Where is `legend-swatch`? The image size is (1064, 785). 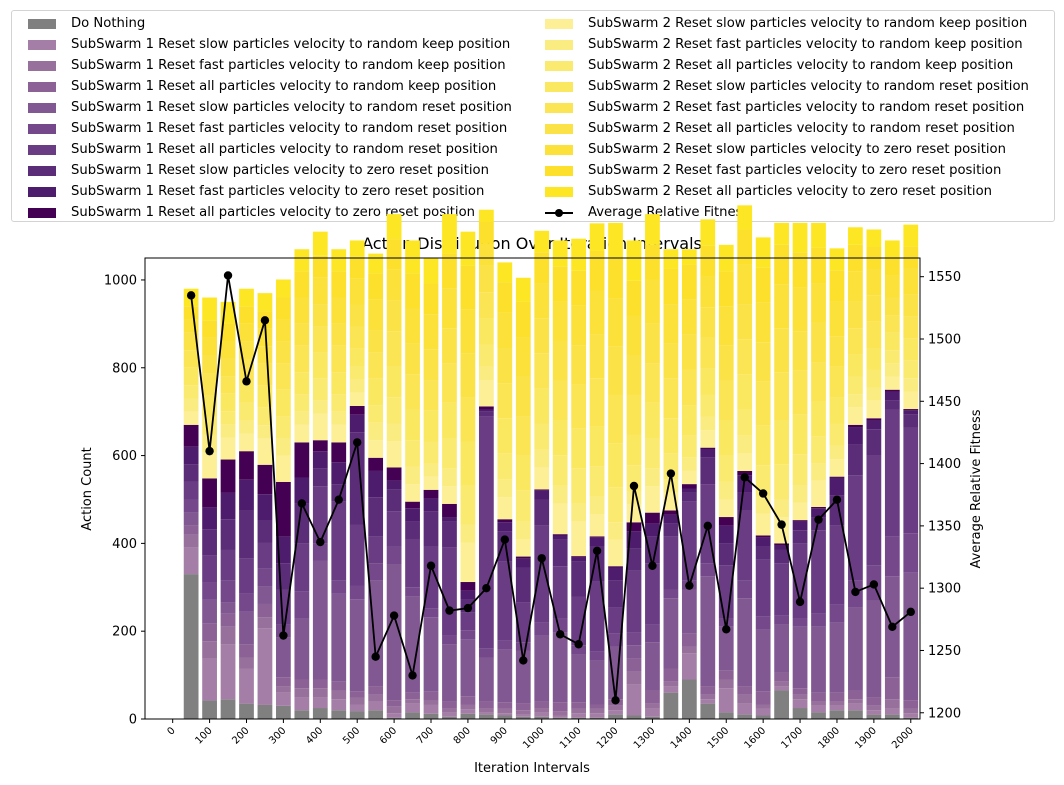 legend-swatch is located at coordinates (559, 128).